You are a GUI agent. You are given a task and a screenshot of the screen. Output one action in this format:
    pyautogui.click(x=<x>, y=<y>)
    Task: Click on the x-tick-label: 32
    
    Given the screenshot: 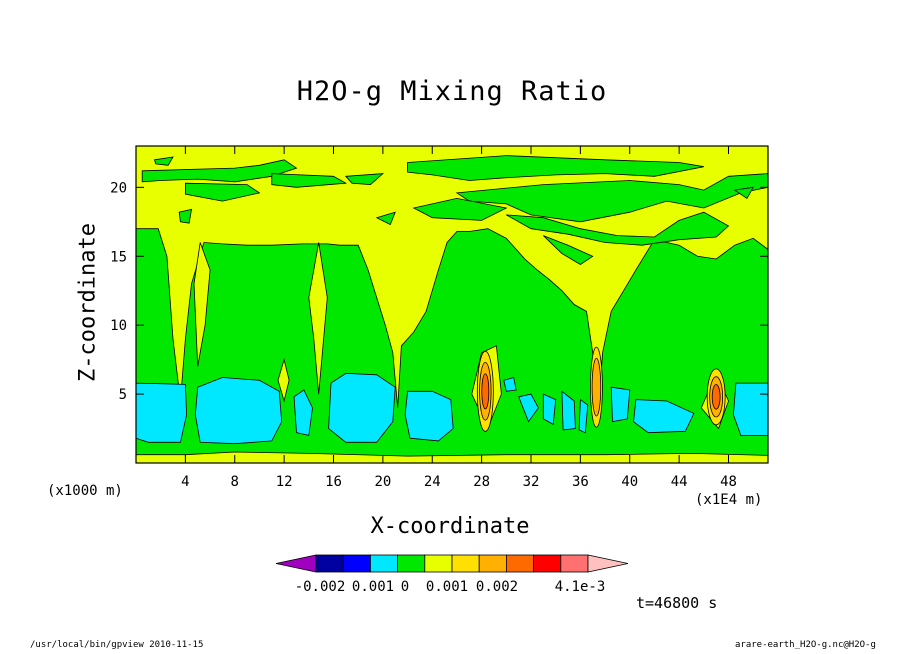 What is the action you would take?
    pyautogui.click(x=531, y=482)
    